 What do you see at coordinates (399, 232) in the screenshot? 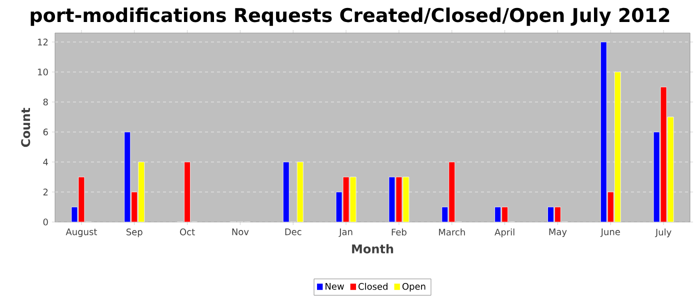
I see `x-tick-label: Feb` at bounding box center [399, 232].